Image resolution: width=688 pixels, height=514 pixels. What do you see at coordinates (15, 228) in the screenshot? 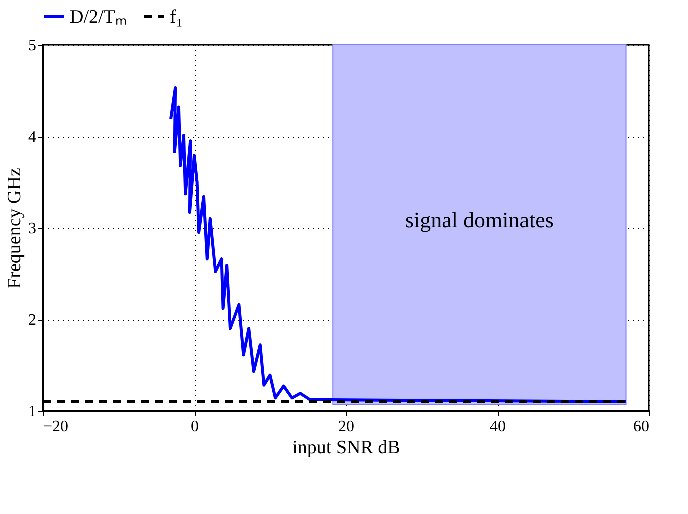
I see `y-axis-title: Frequency GHz` at bounding box center [15, 228].